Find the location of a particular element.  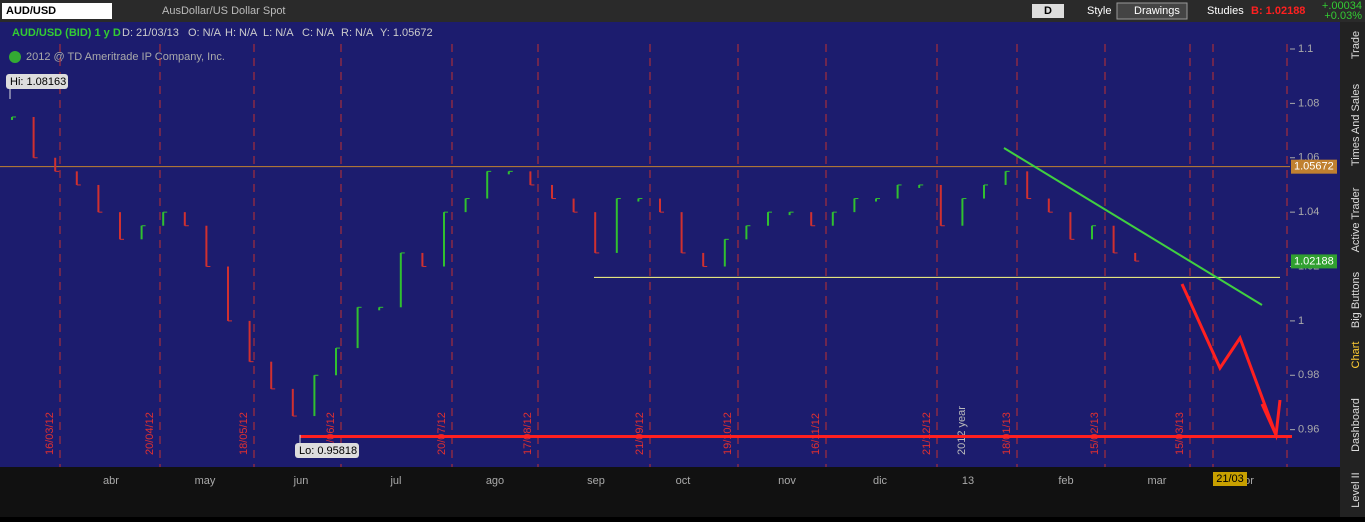

change: +.00034 is located at coordinates (1342, 6).